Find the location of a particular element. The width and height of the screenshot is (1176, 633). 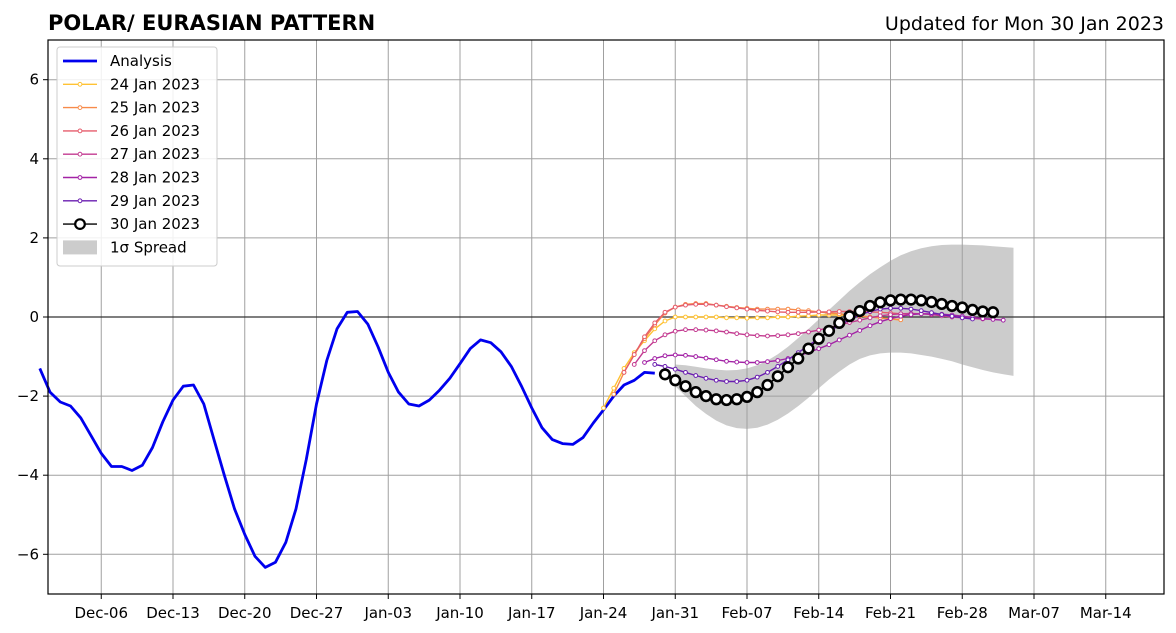

y-tick-label: 4 is located at coordinates (34, 159).